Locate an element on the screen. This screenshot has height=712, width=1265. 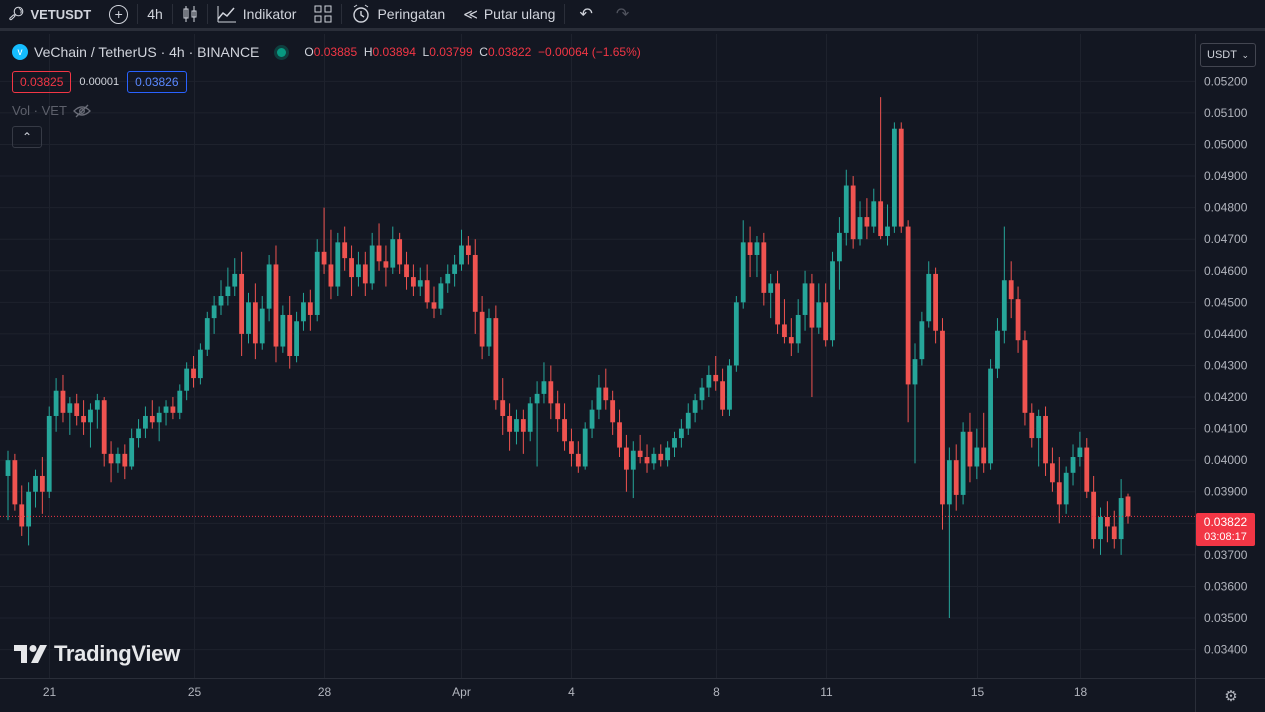
last-price-tag: 0.03822 03:08:17 is located at coordinates (1225, 529).